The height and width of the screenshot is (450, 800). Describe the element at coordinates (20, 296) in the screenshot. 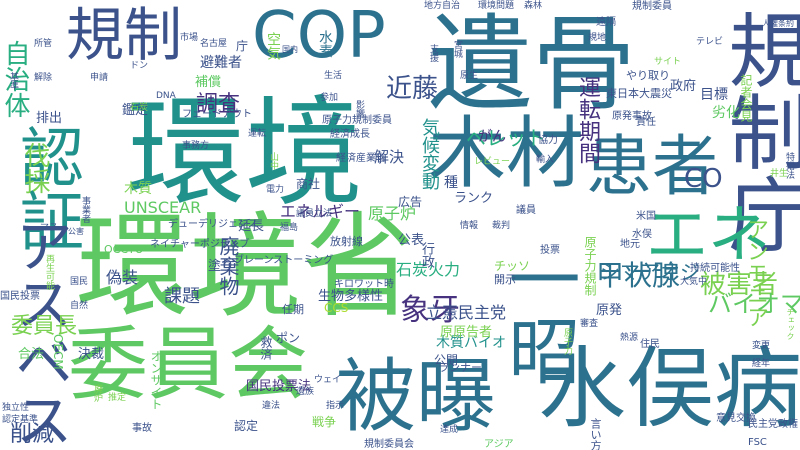

I see `word: 国民投票` at that location.